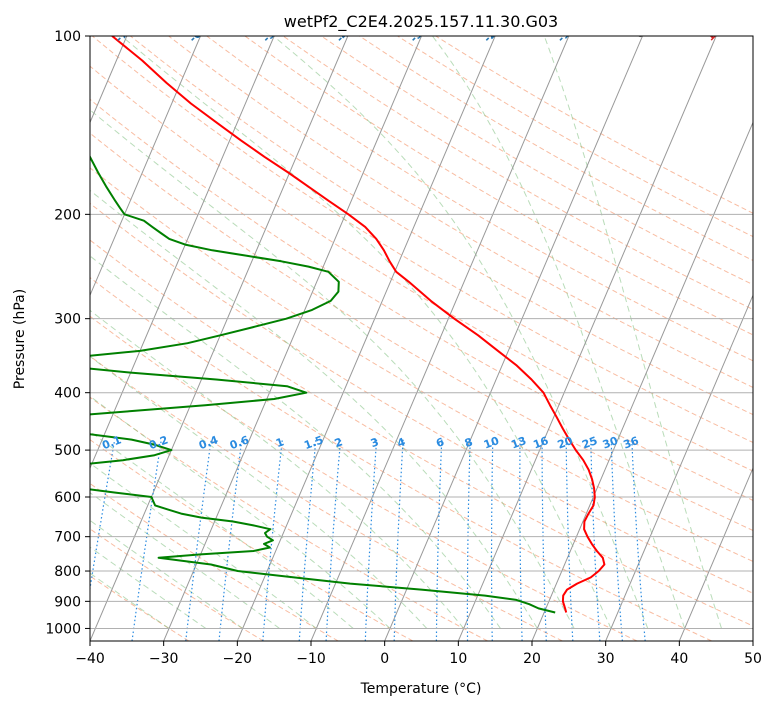 This screenshot has height=708, width=775. Describe the element at coordinates (67, 394) in the screenshot. I see `y-tick-label: 400` at that location.